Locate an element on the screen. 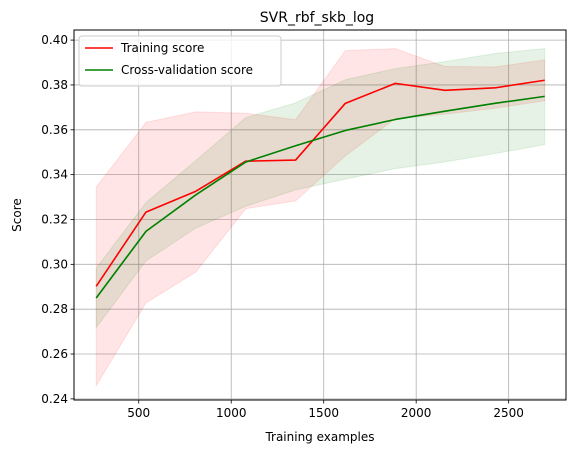  legend-label-cross-validation: Cross-validation score is located at coordinates (187, 70).